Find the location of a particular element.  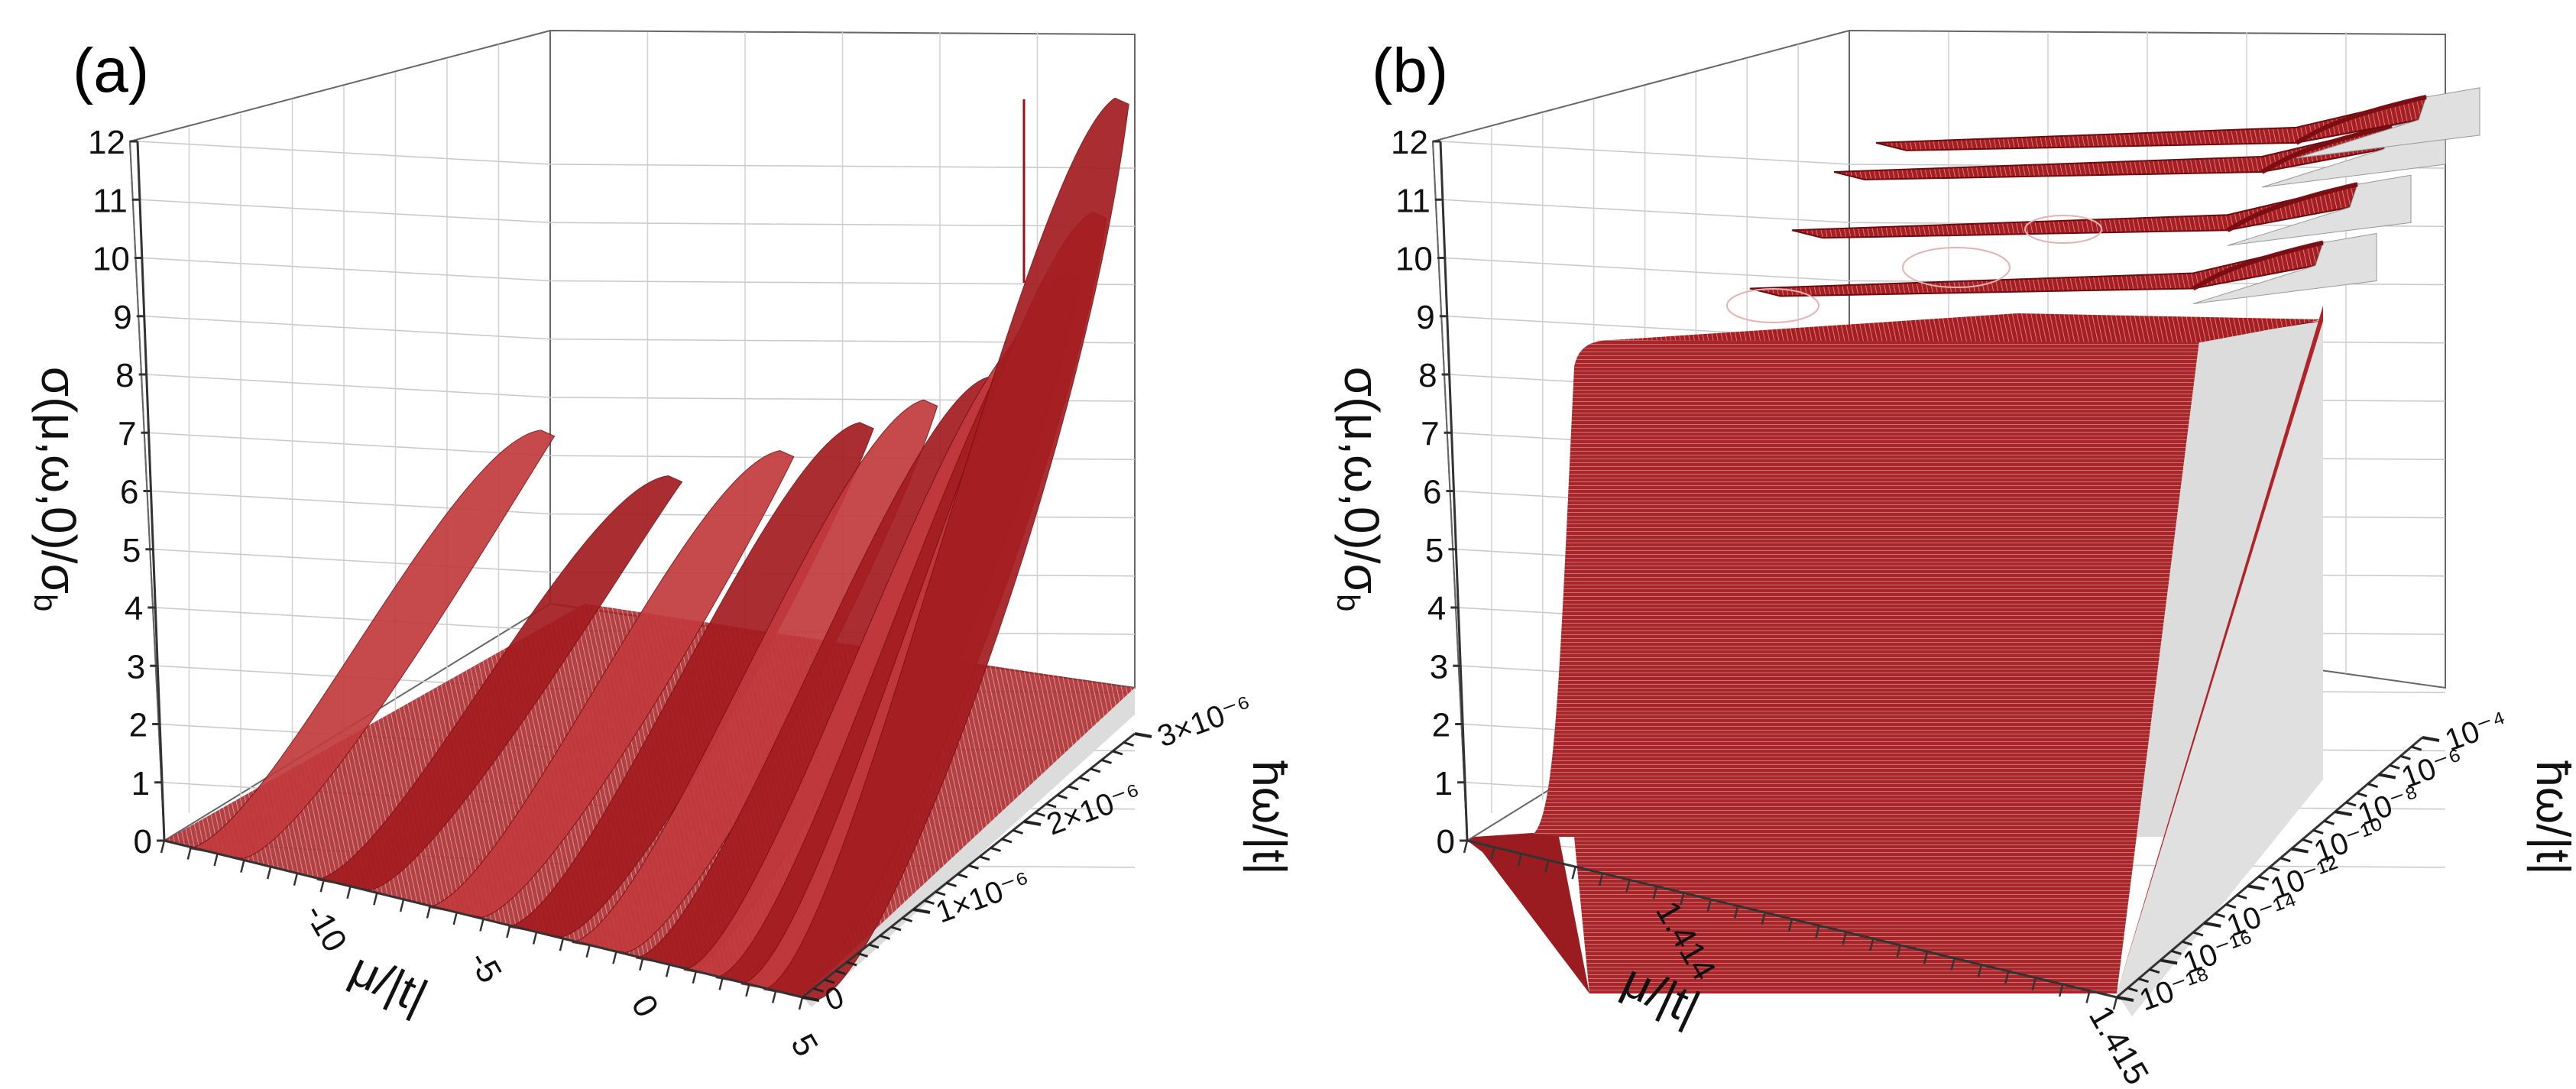

panel-a-surface-side is located at coordinates (968, 847).